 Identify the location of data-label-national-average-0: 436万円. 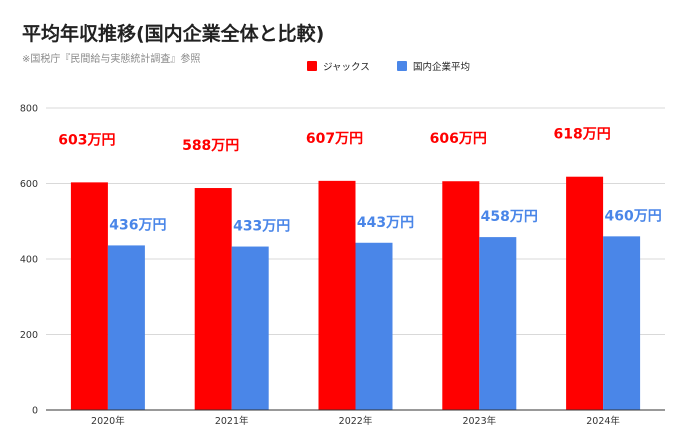
(137, 225).